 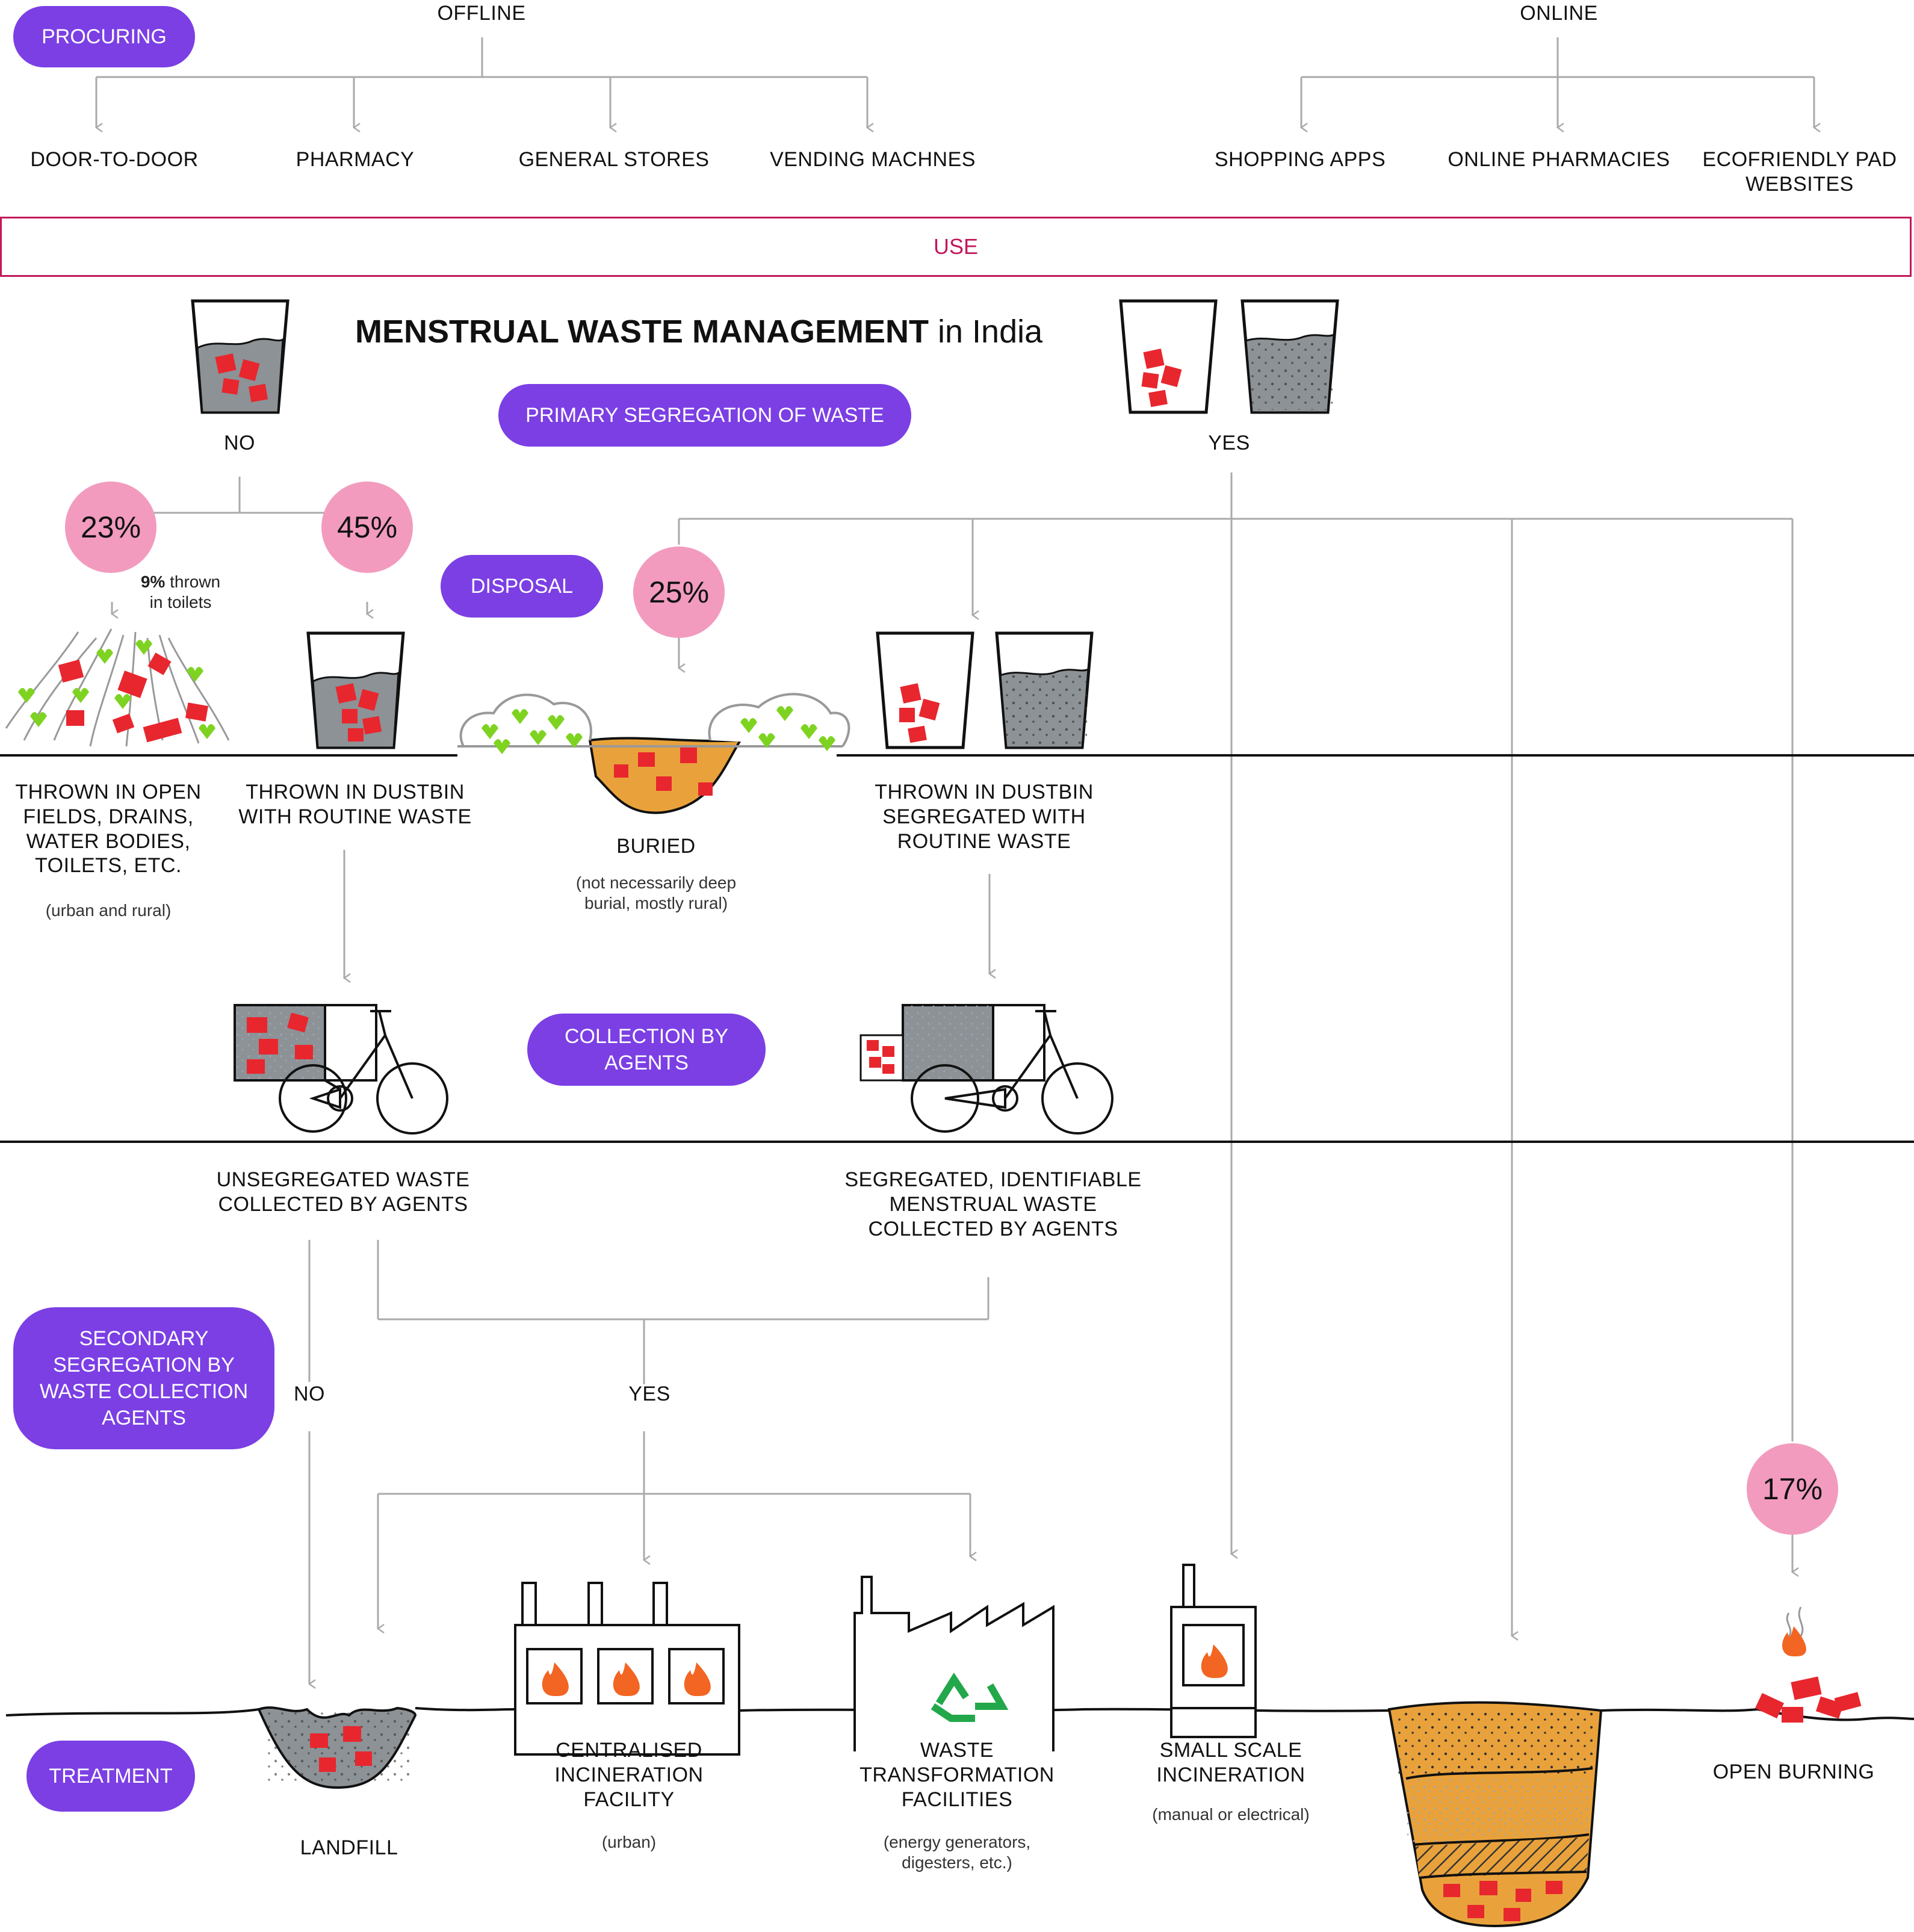 I want to click on cart-segregated-icon, so click(x=986, y=1069).